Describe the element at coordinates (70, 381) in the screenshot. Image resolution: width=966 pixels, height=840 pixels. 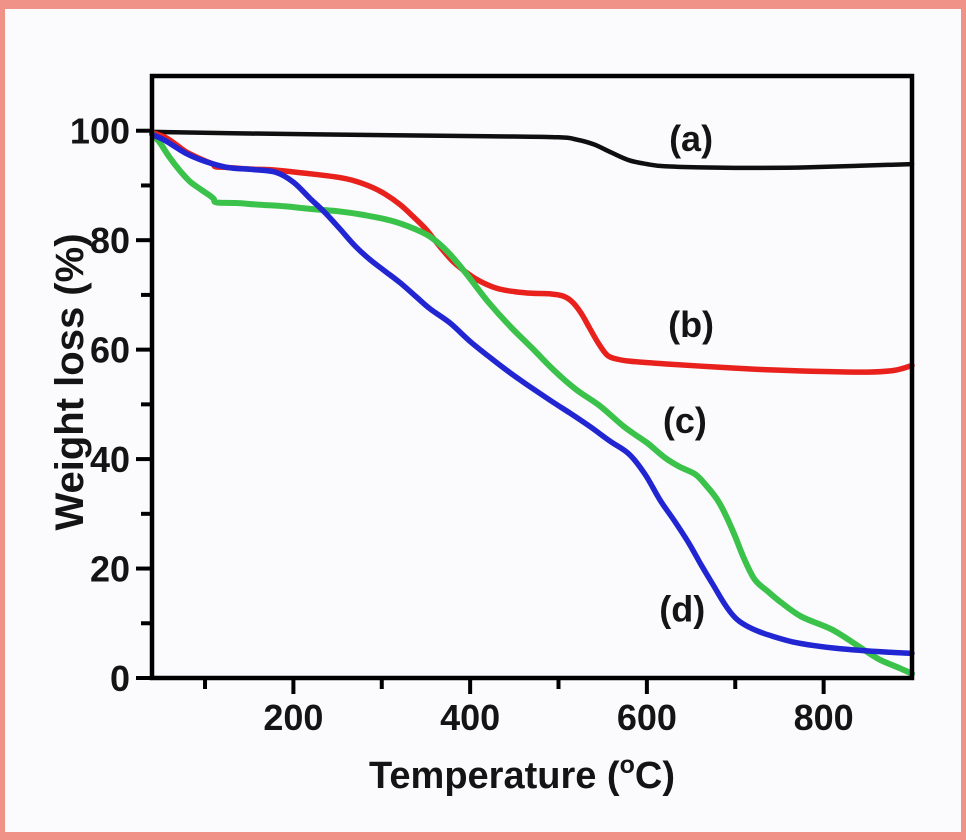
I see `y-axis-title: Weight loss (%)` at that location.